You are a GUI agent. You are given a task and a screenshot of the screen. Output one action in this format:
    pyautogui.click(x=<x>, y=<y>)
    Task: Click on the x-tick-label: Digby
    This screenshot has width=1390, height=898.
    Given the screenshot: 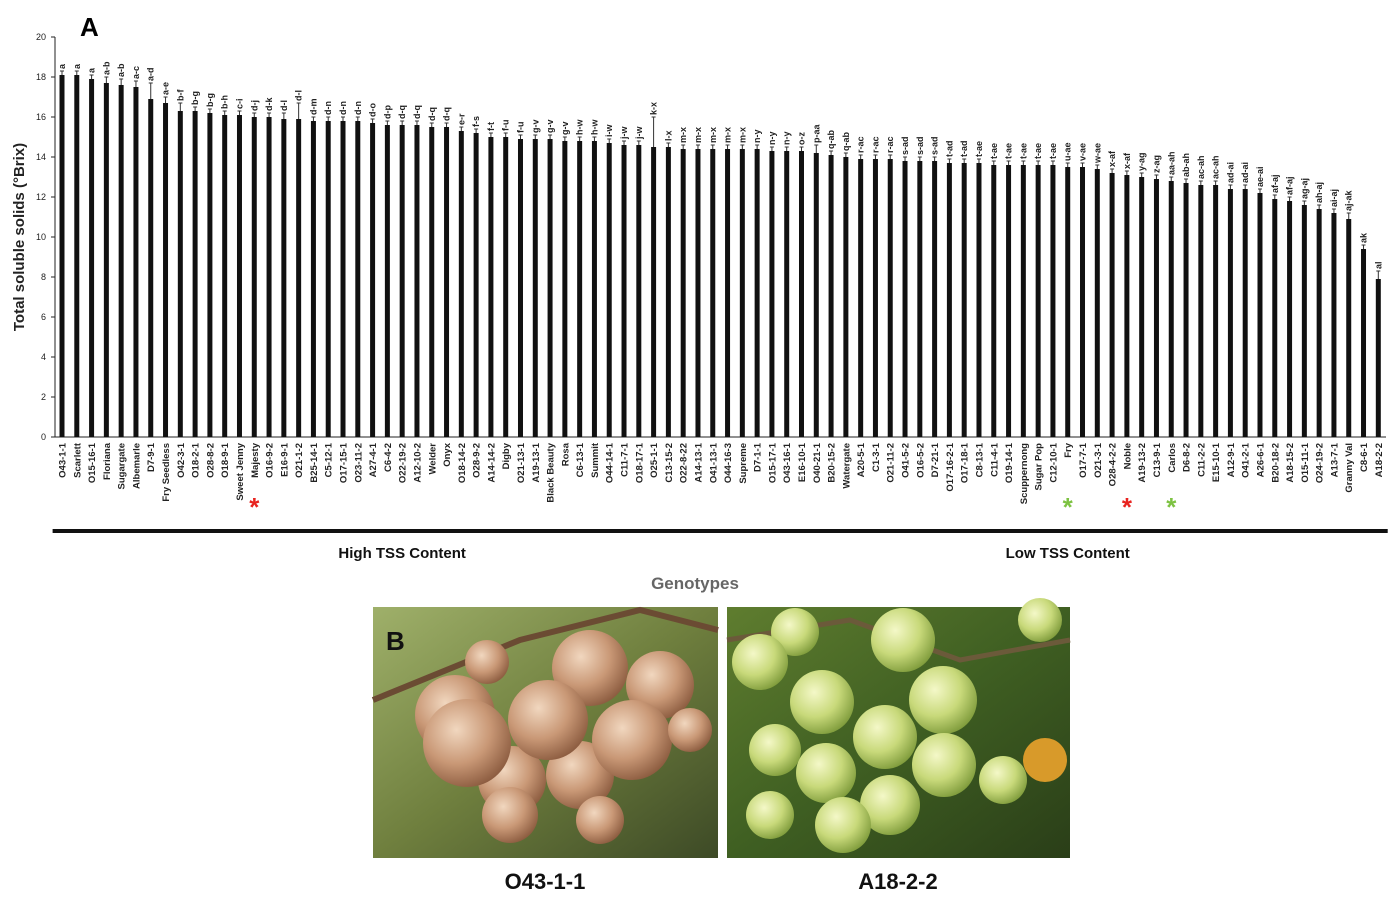 What is the action you would take?
    pyautogui.click(x=506, y=455)
    